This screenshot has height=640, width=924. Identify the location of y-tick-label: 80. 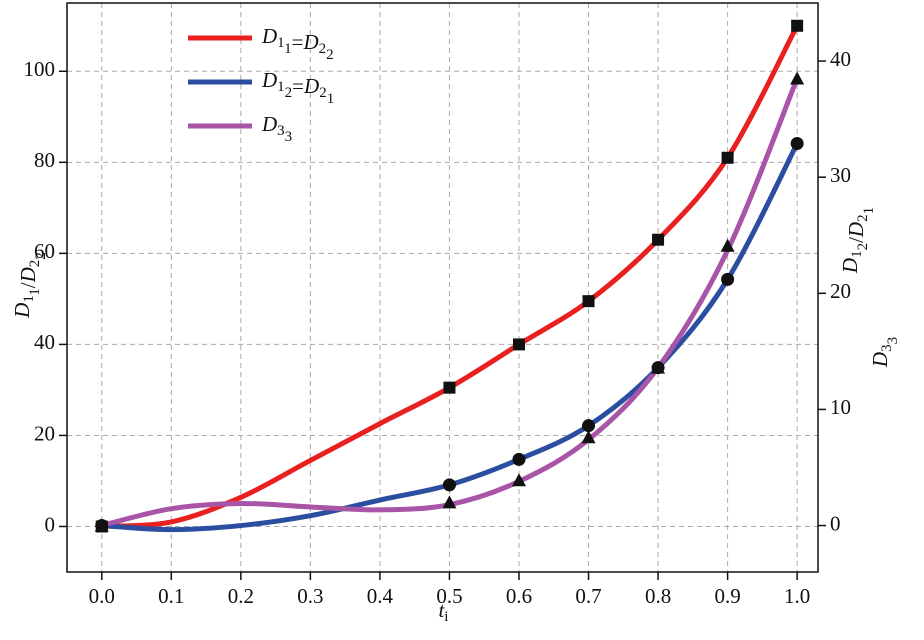
(44, 160).